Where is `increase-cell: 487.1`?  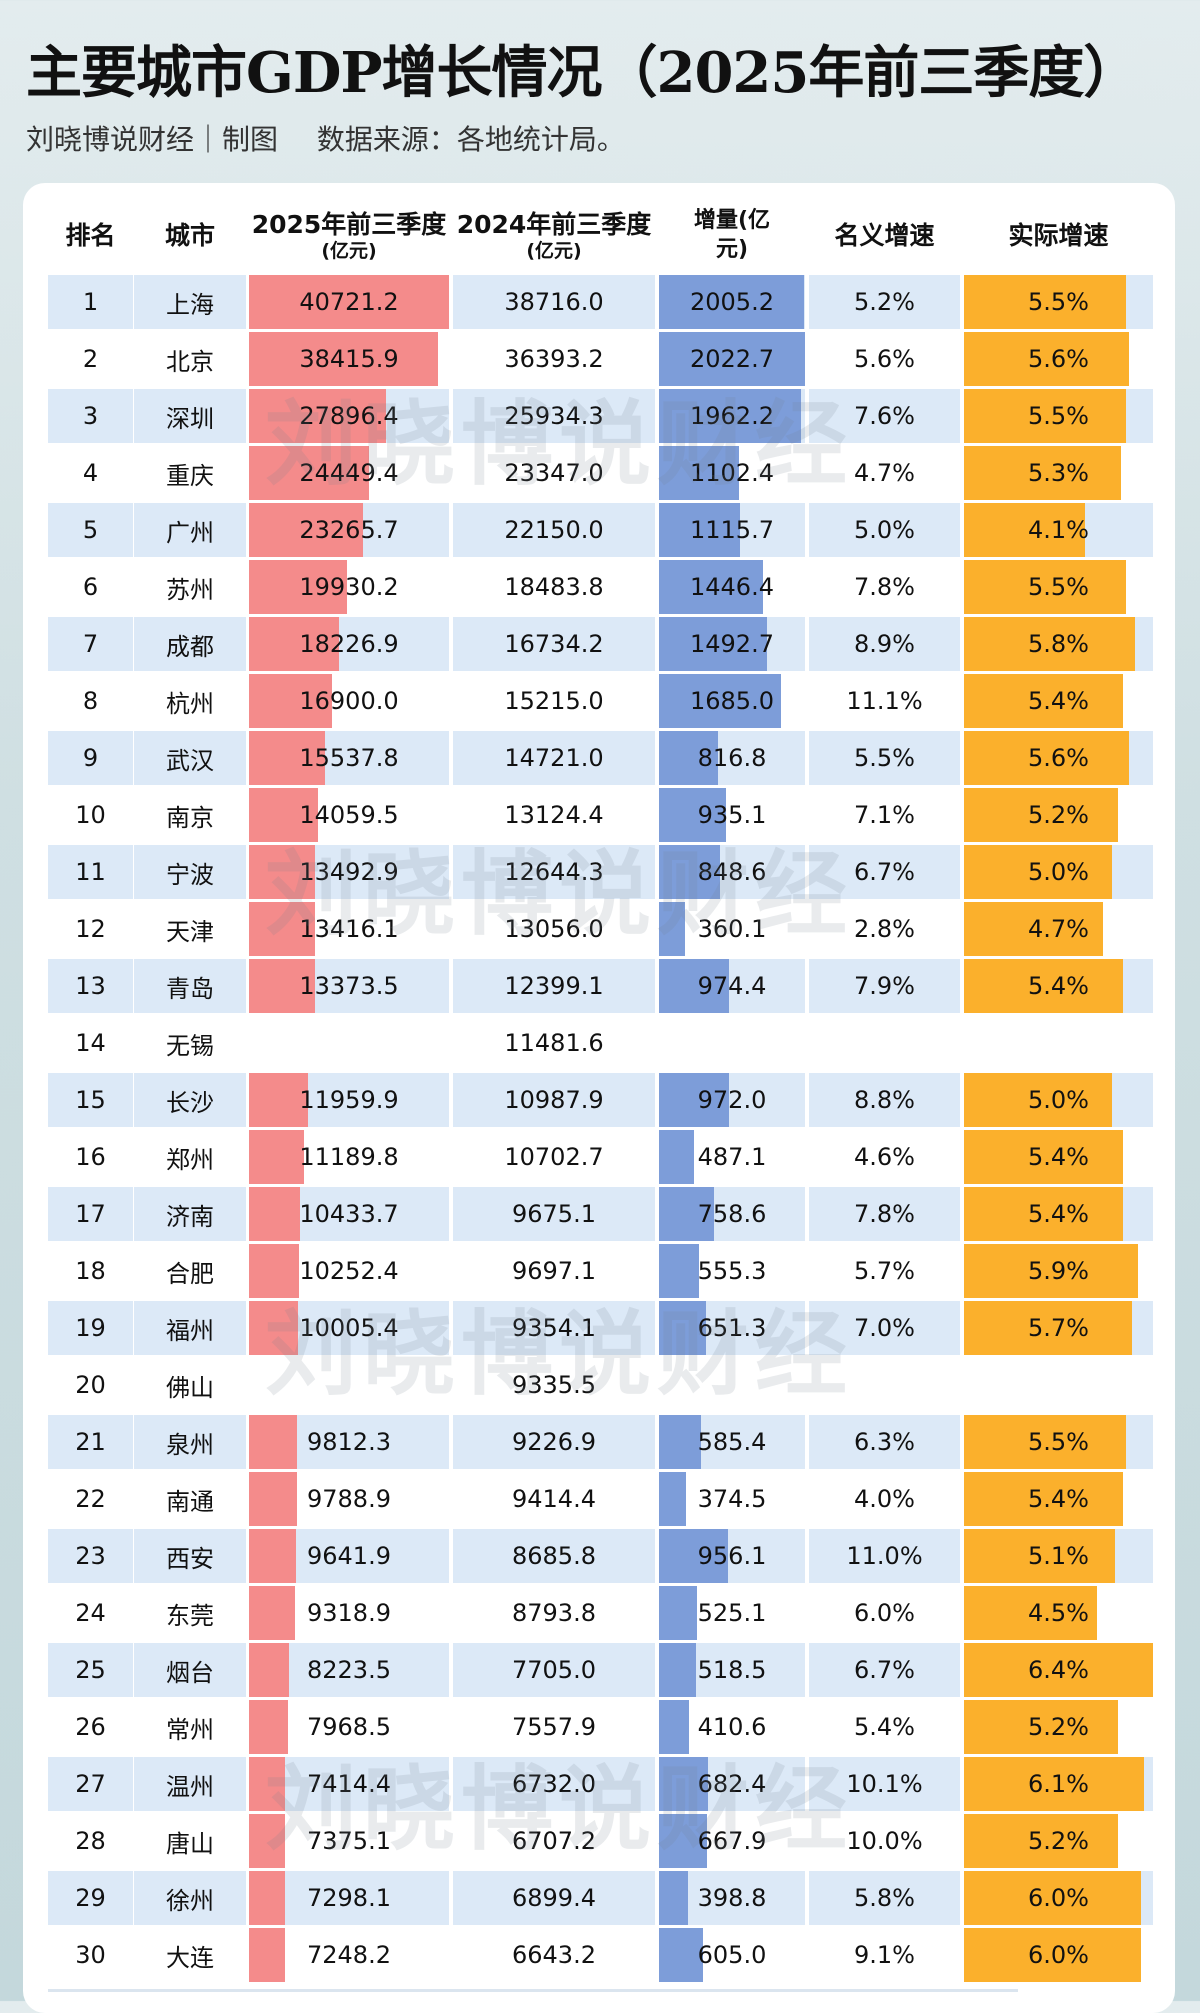 increase-cell: 487.1 is located at coordinates (732, 1157).